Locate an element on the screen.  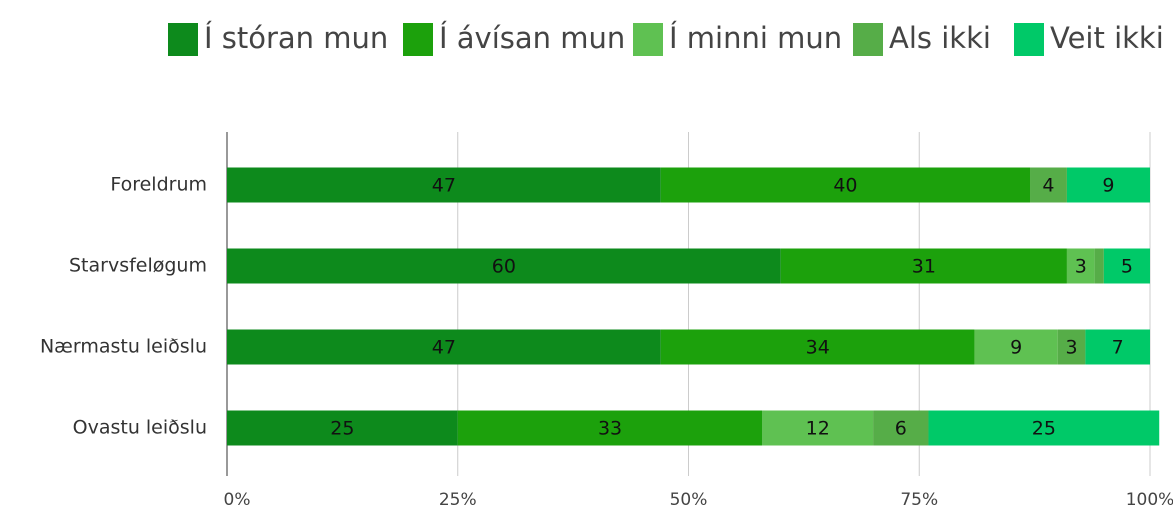
data-label: 40 is located at coordinates (845, 186).